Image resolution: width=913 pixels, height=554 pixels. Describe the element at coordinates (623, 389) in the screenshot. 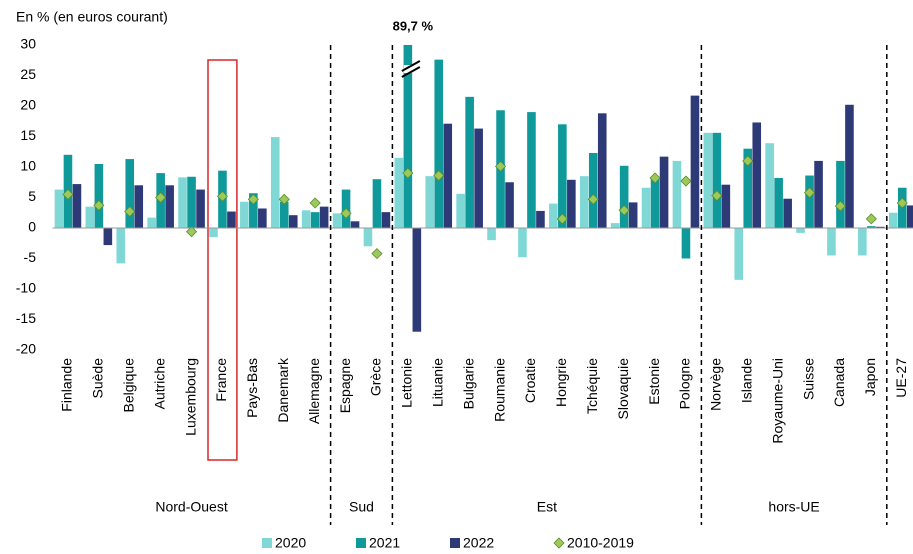

I see `x-tick-label: Slovaquie` at that location.